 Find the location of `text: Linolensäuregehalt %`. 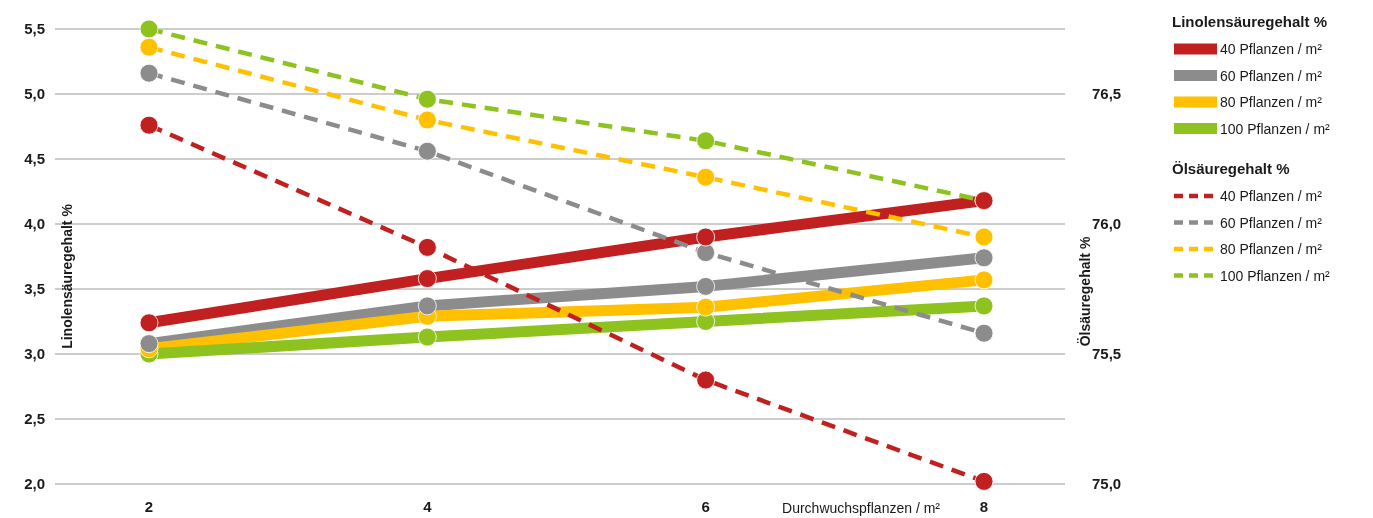

text: Linolensäuregehalt % is located at coordinates (1250, 21).